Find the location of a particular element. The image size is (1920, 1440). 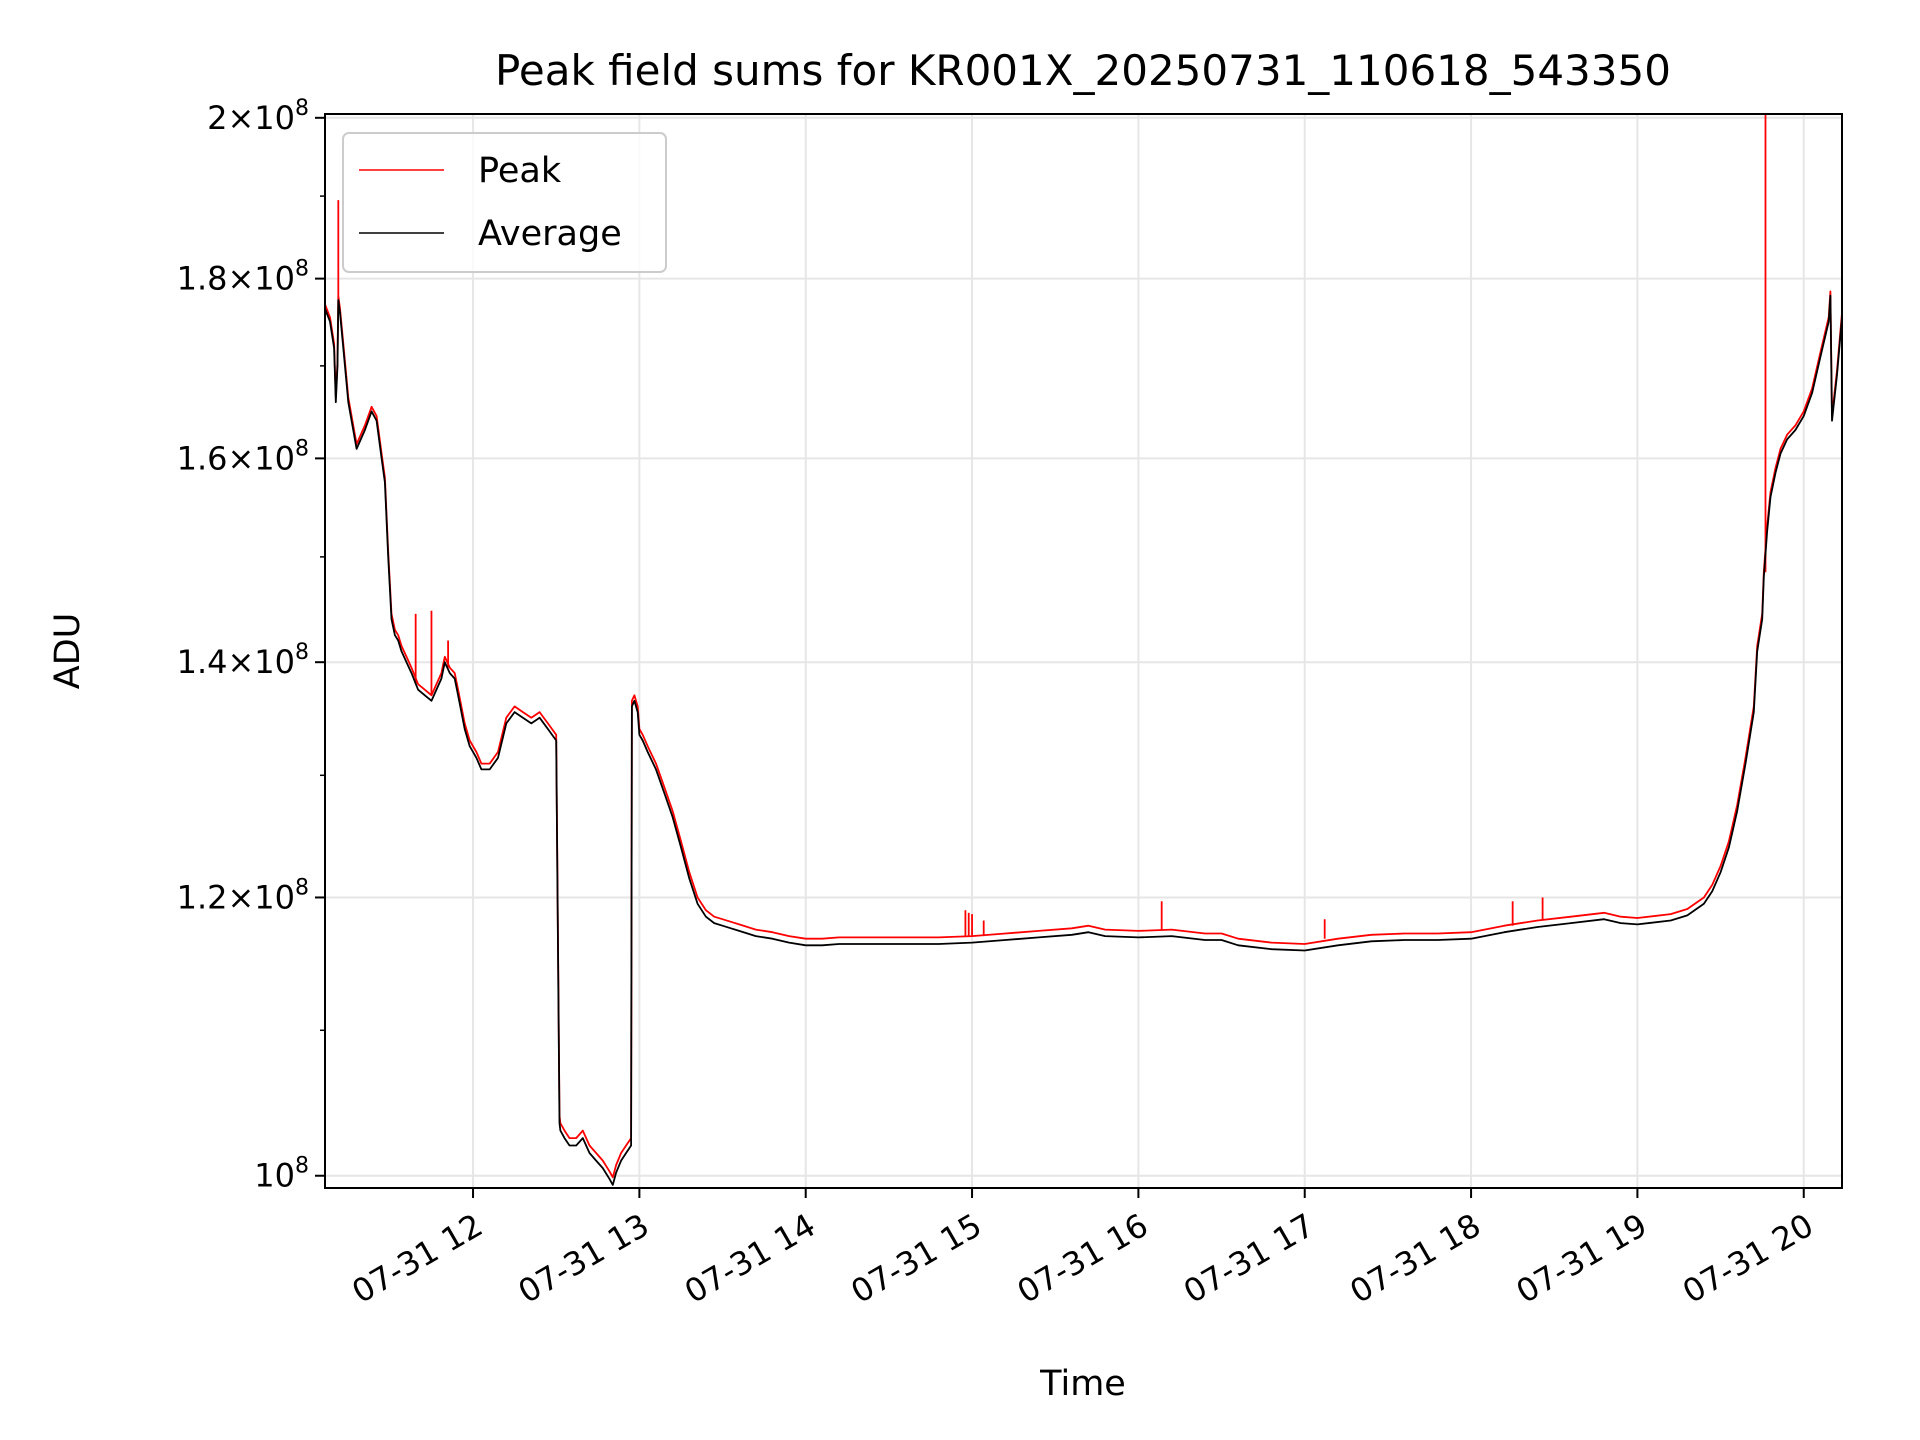

y-tick-label: 1.6×108 is located at coordinates (243, 456).